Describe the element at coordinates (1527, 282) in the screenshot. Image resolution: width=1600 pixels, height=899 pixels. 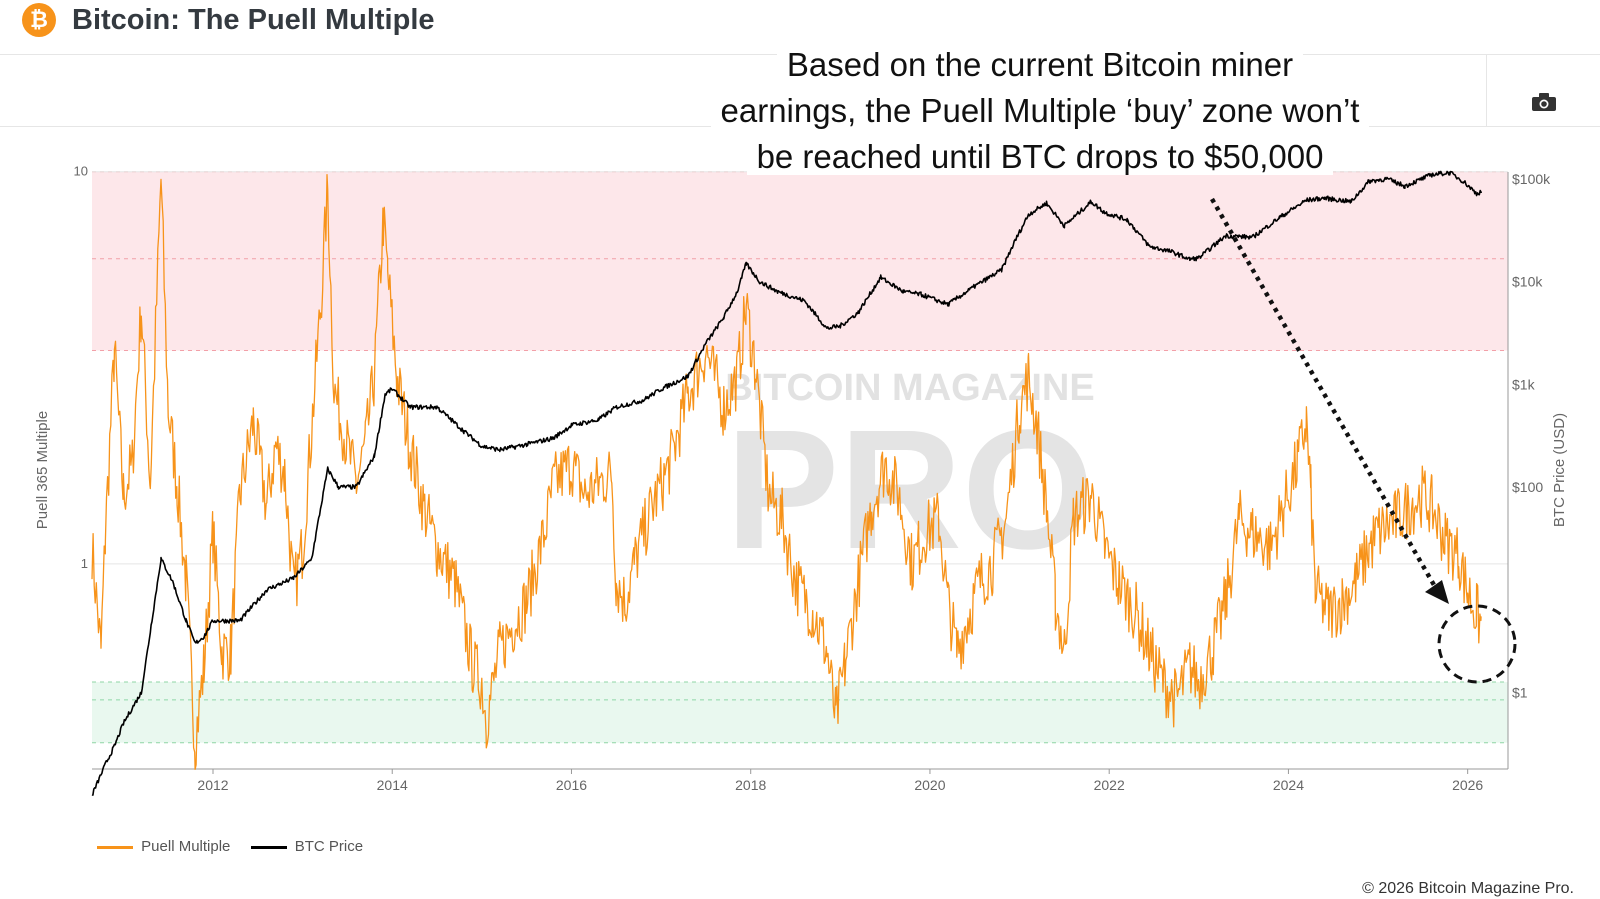
I see `y-right-tick-label: $10k` at that location.